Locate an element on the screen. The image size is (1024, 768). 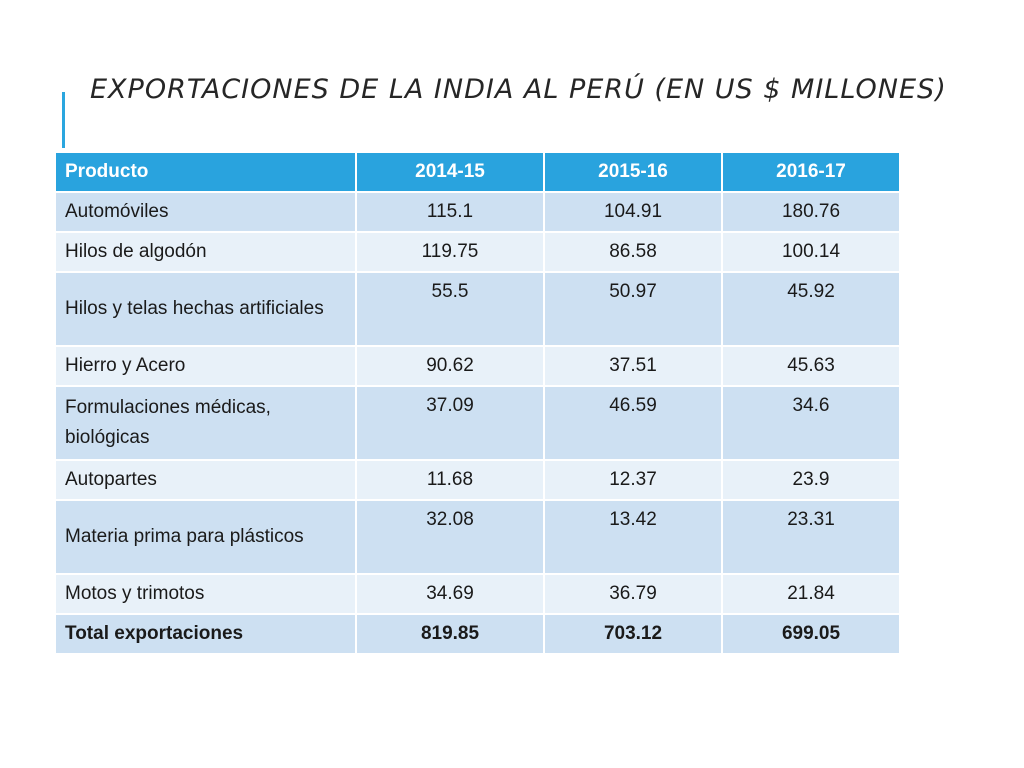
header-2016-17: 2016-17 is located at coordinates (811, 172).